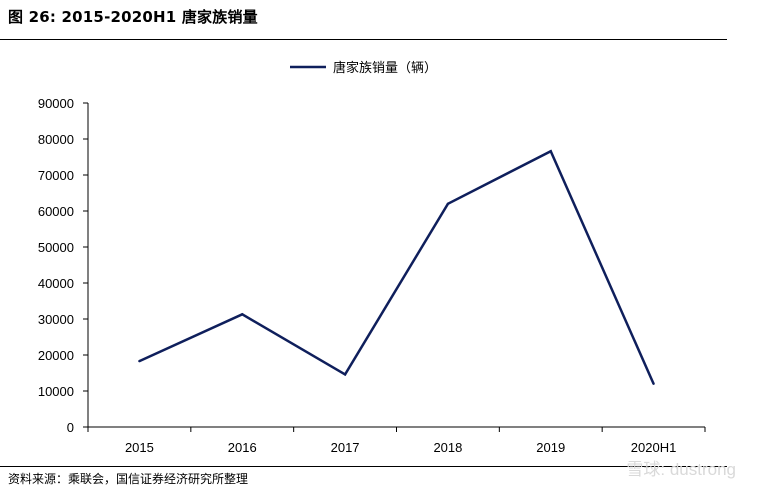 The image size is (758, 490). I want to click on y-tick-label: 0, so click(70, 427).